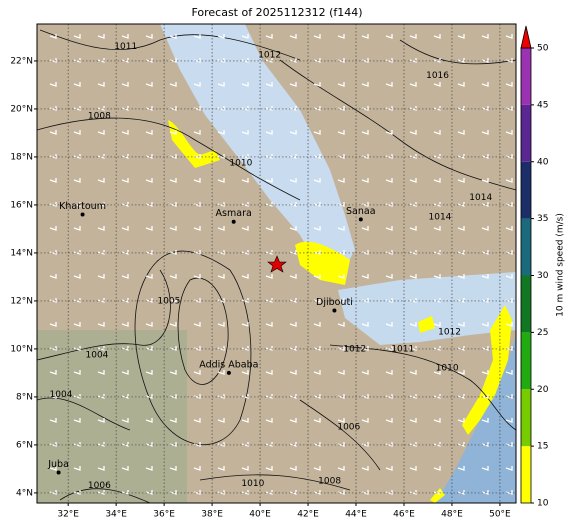 The height and width of the screenshot is (528, 575). I want to click on city-label: Juba, so click(58, 464).